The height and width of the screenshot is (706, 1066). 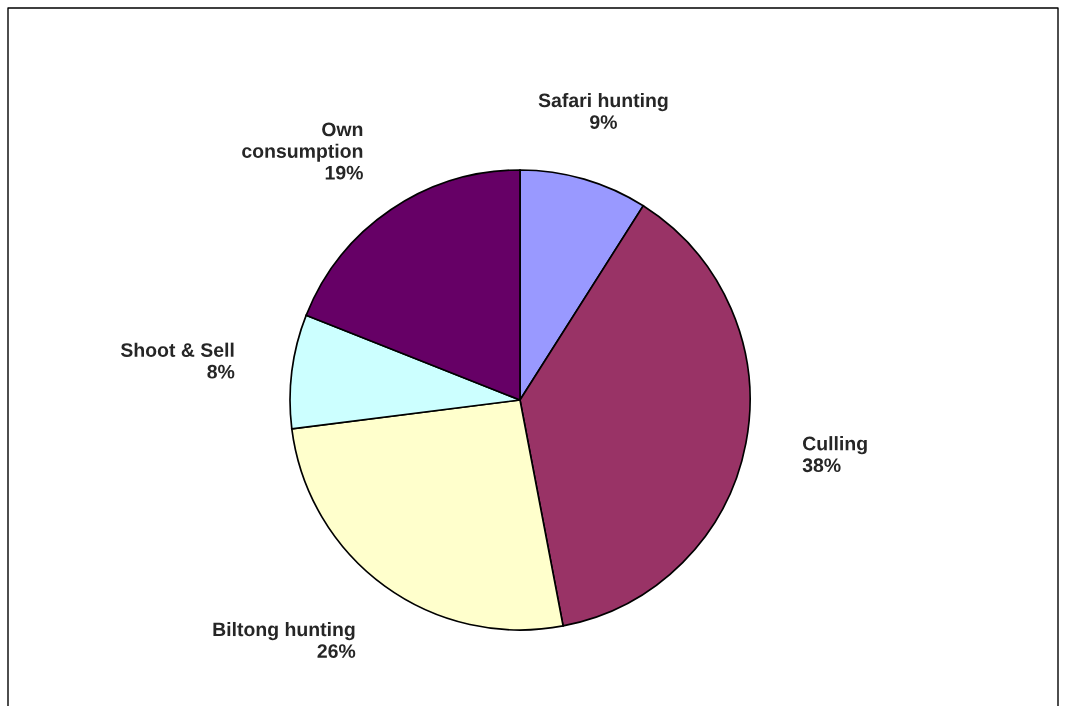 I want to click on data-label: 19%, so click(x=344, y=172).